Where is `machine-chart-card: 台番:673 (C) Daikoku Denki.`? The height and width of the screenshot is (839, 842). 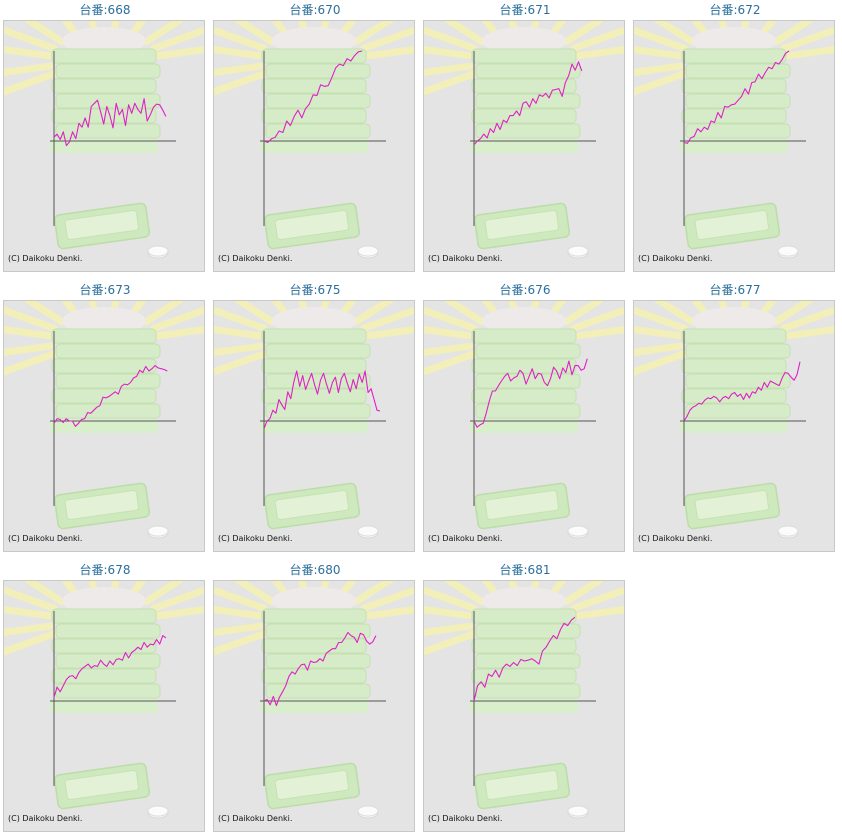 machine-chart-card: 台番:673 (C) Daikoku Denki. is located at coordinates (105, 417).